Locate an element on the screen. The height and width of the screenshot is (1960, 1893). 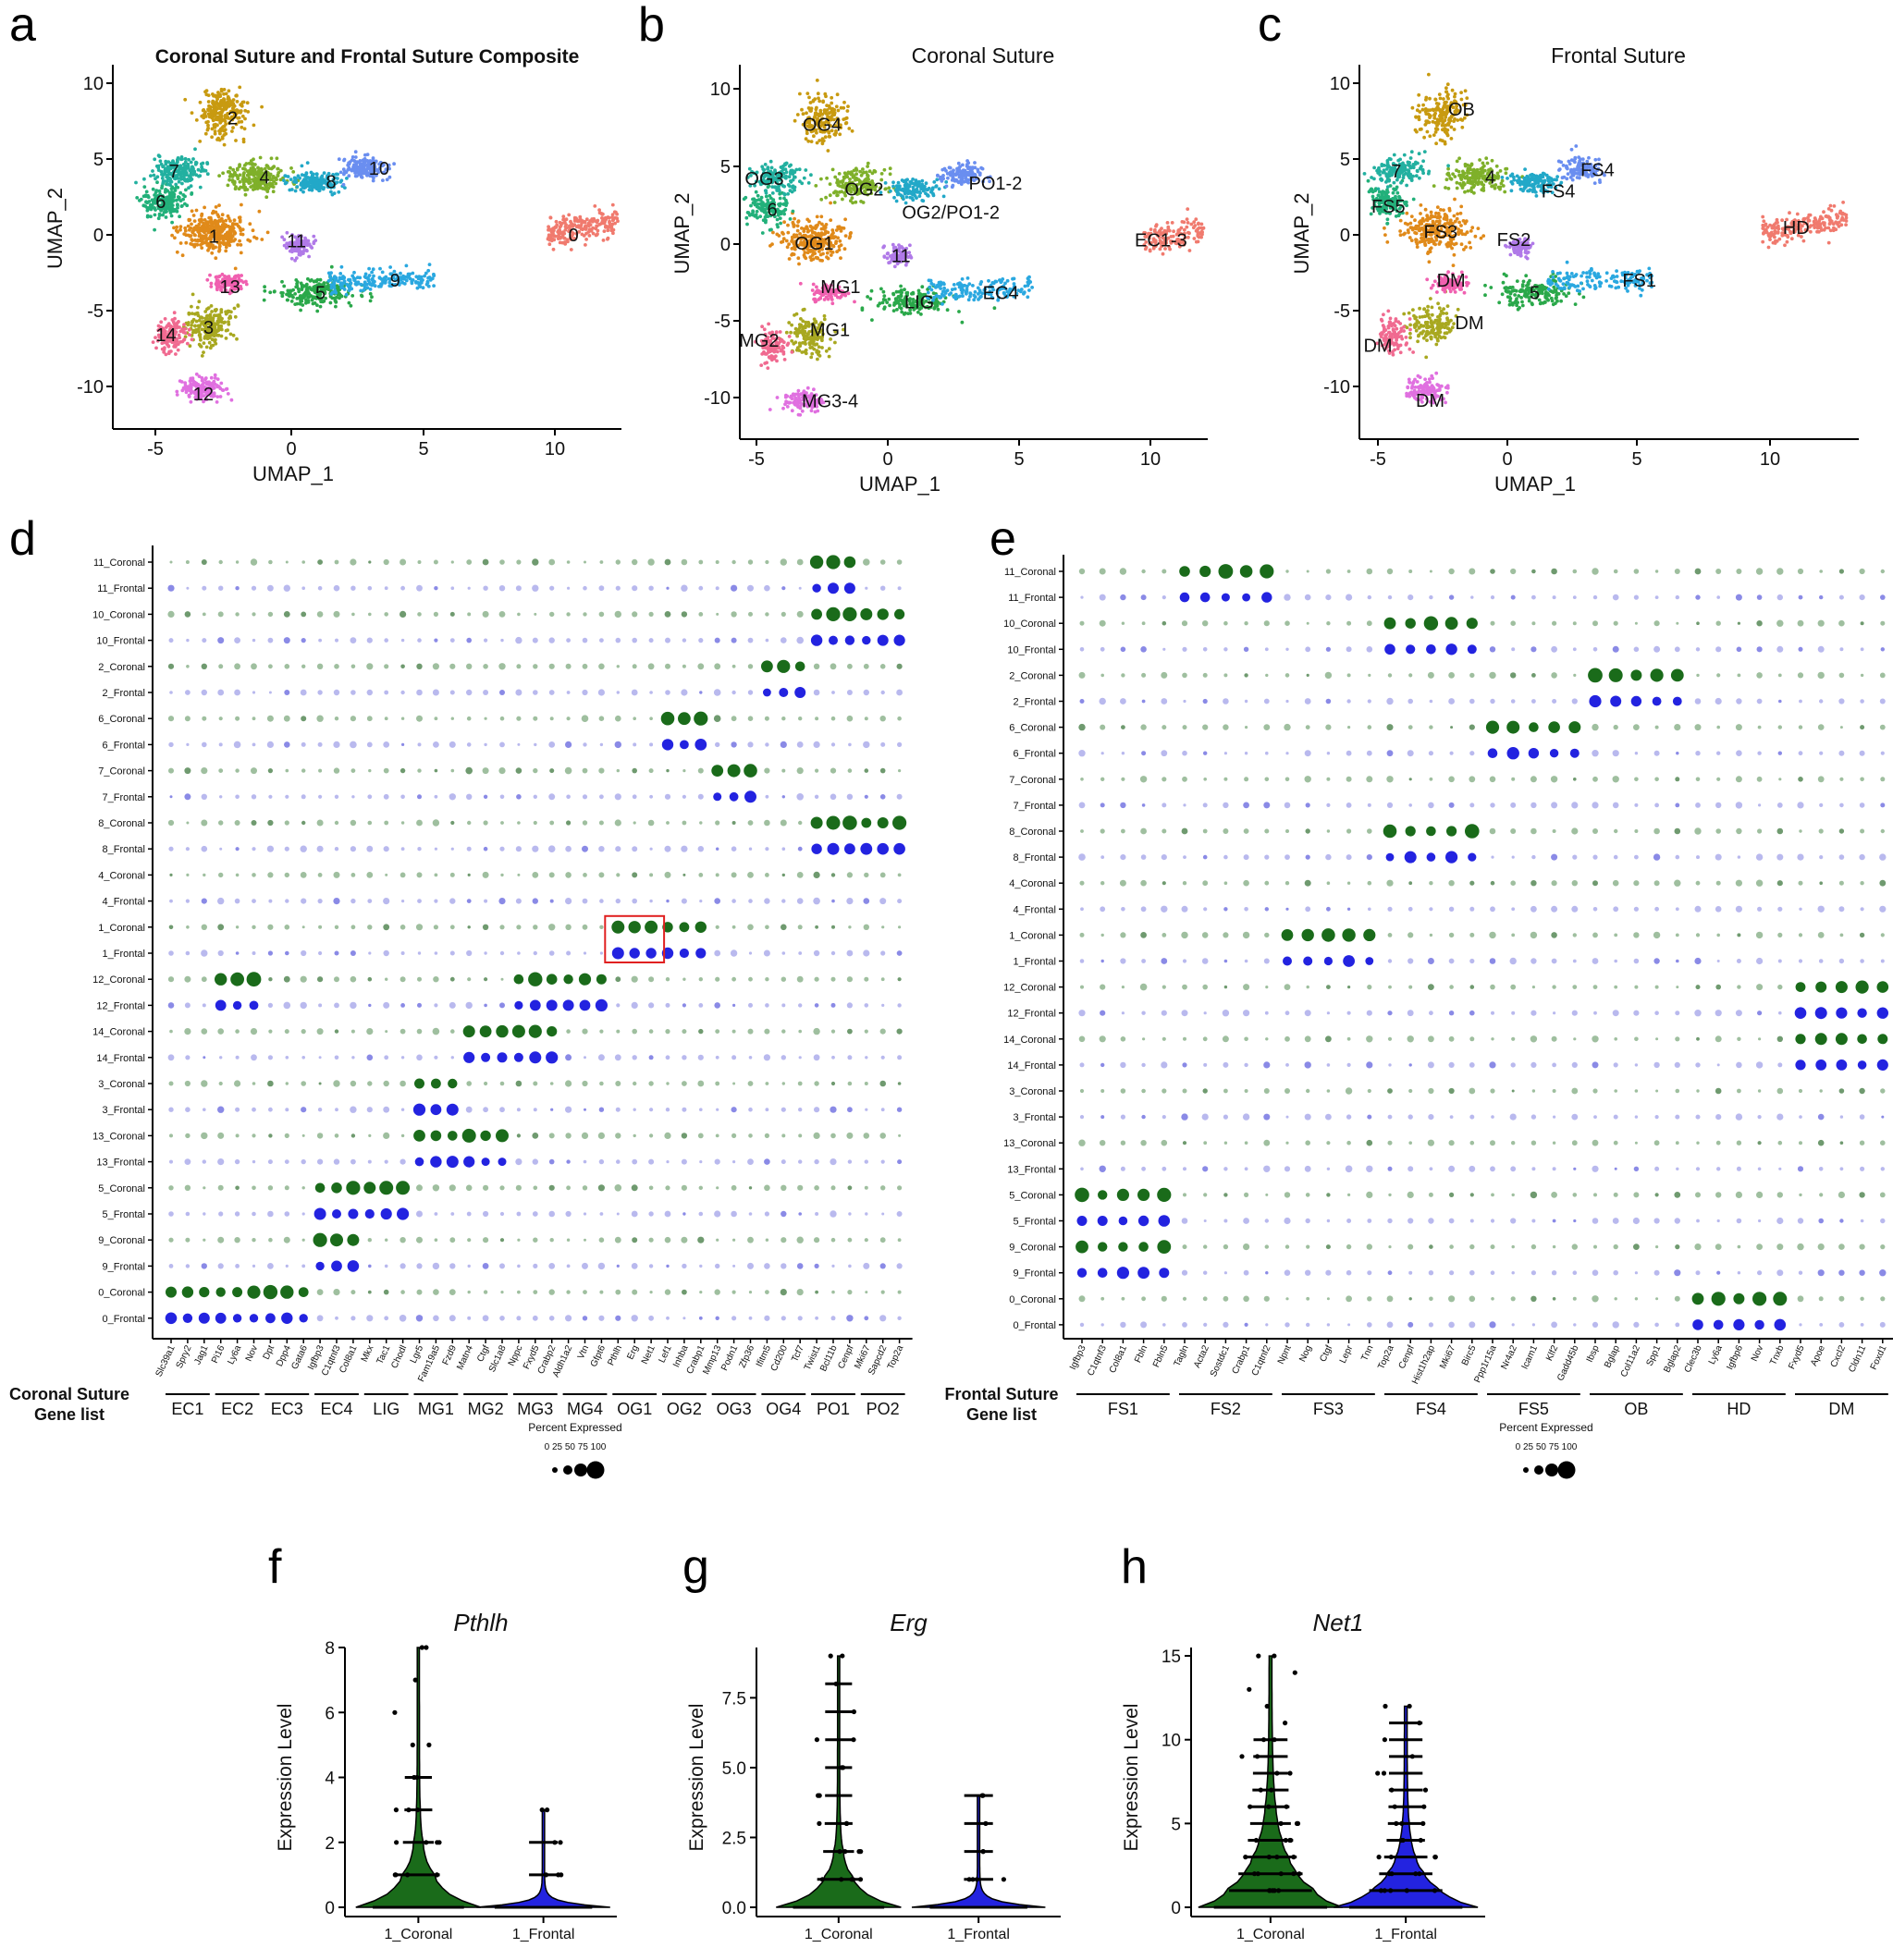
y-tick-label: 10 is located at coordinates (93, 84).